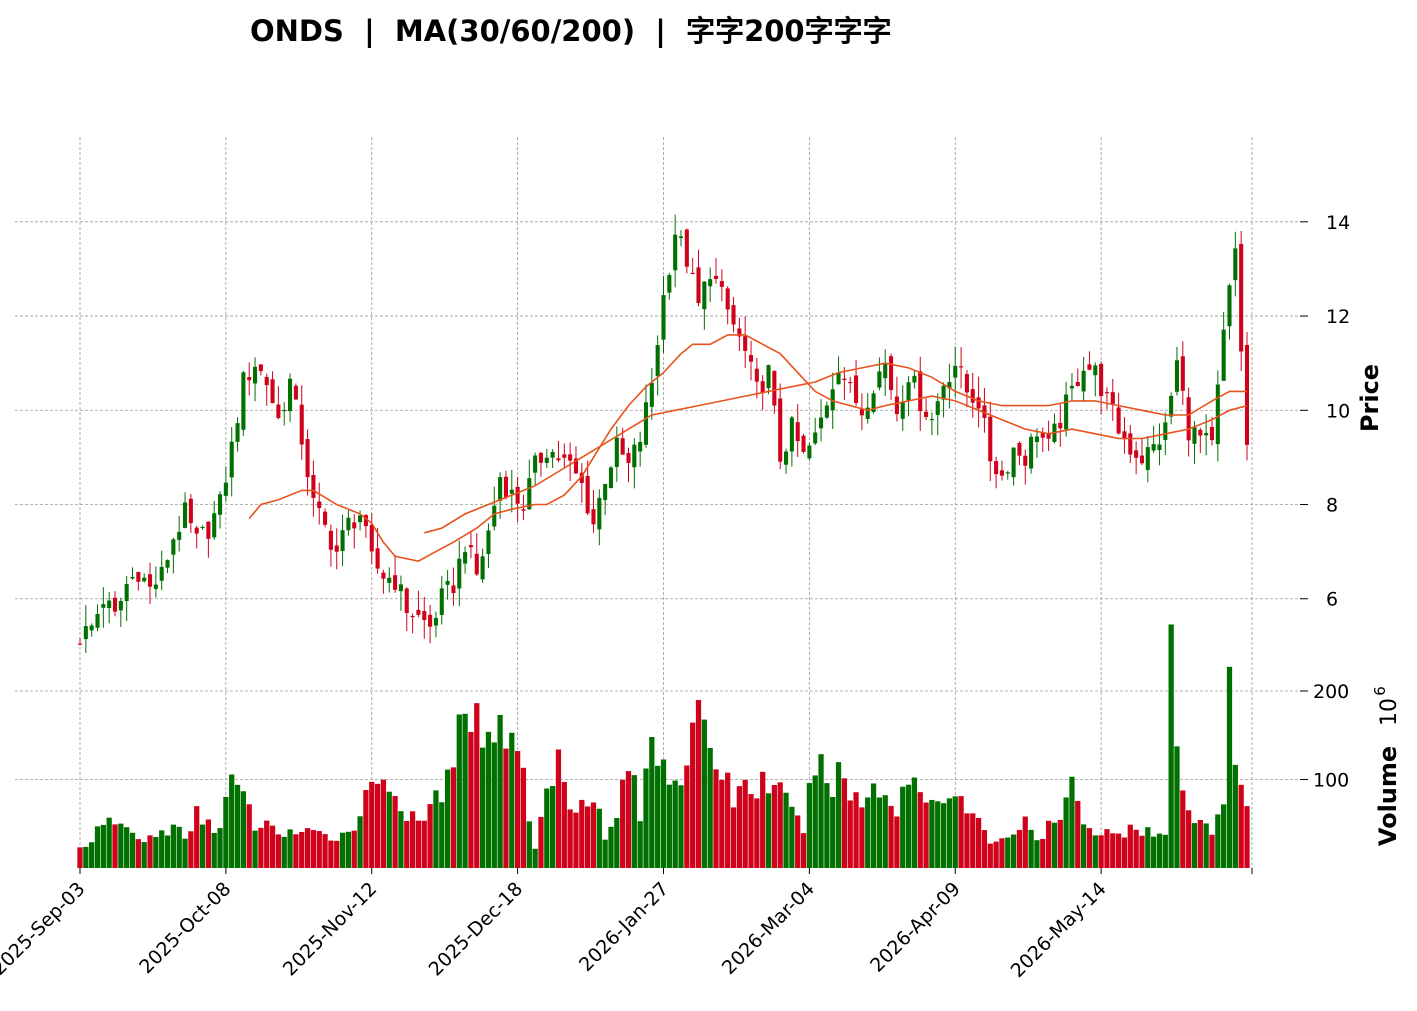 The width and height of the screenshot is (1417, 1011). I want to click on price-tick-label: 14, so click(1338, 223).